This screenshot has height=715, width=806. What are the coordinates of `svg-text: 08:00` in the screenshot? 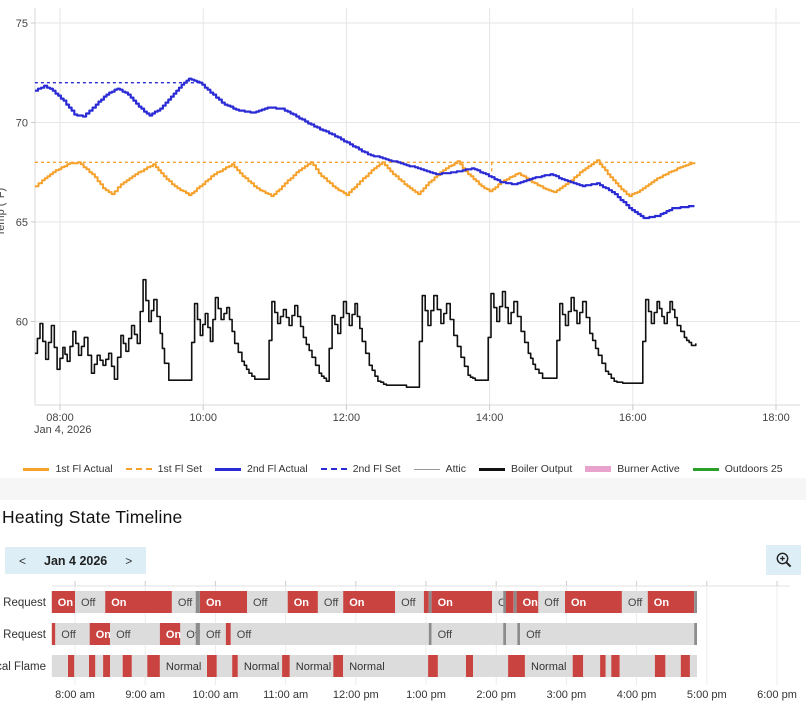 It's located at (60, 418).